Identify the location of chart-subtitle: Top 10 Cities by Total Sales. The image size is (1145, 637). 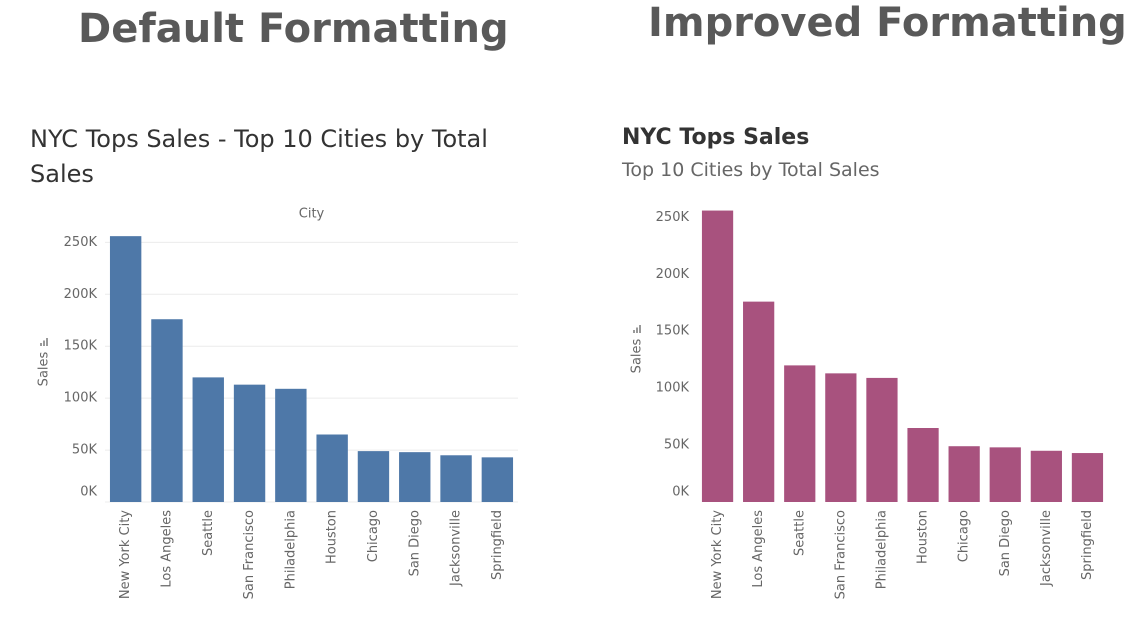
(751, 170).